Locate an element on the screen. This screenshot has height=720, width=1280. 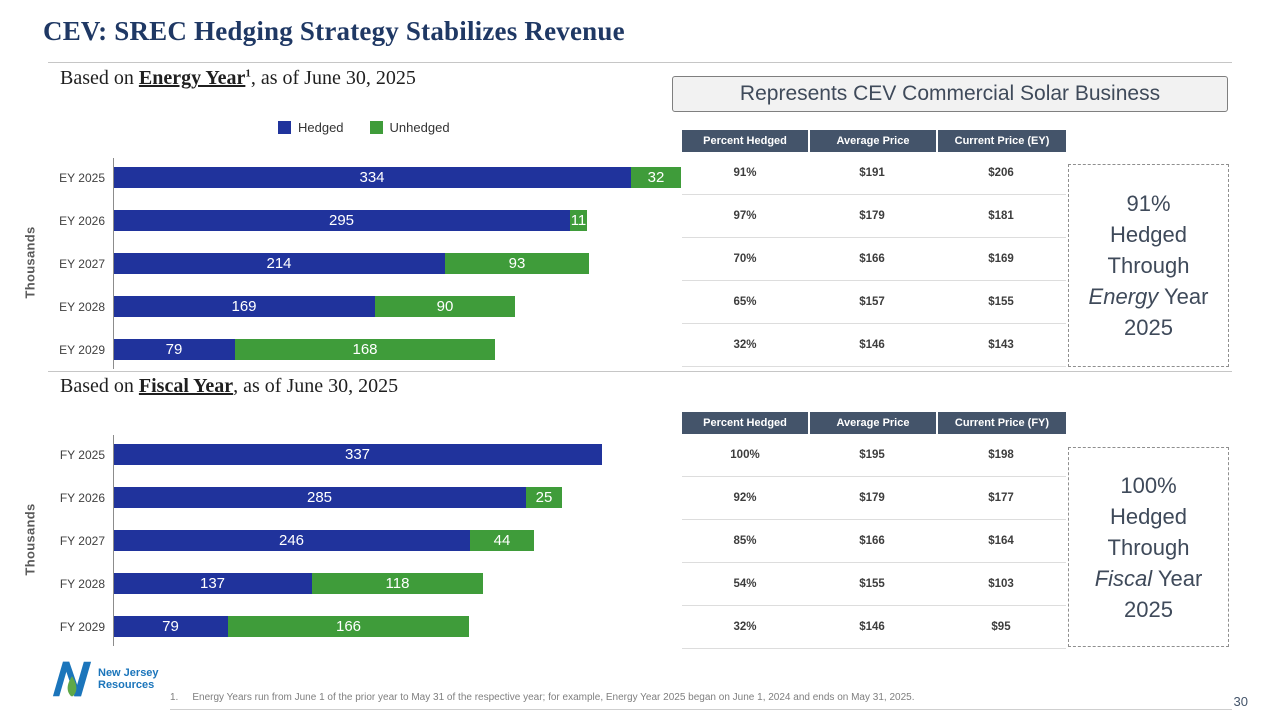
bar-row: EY 2025 334 32 is located at coordinates (364, 177).